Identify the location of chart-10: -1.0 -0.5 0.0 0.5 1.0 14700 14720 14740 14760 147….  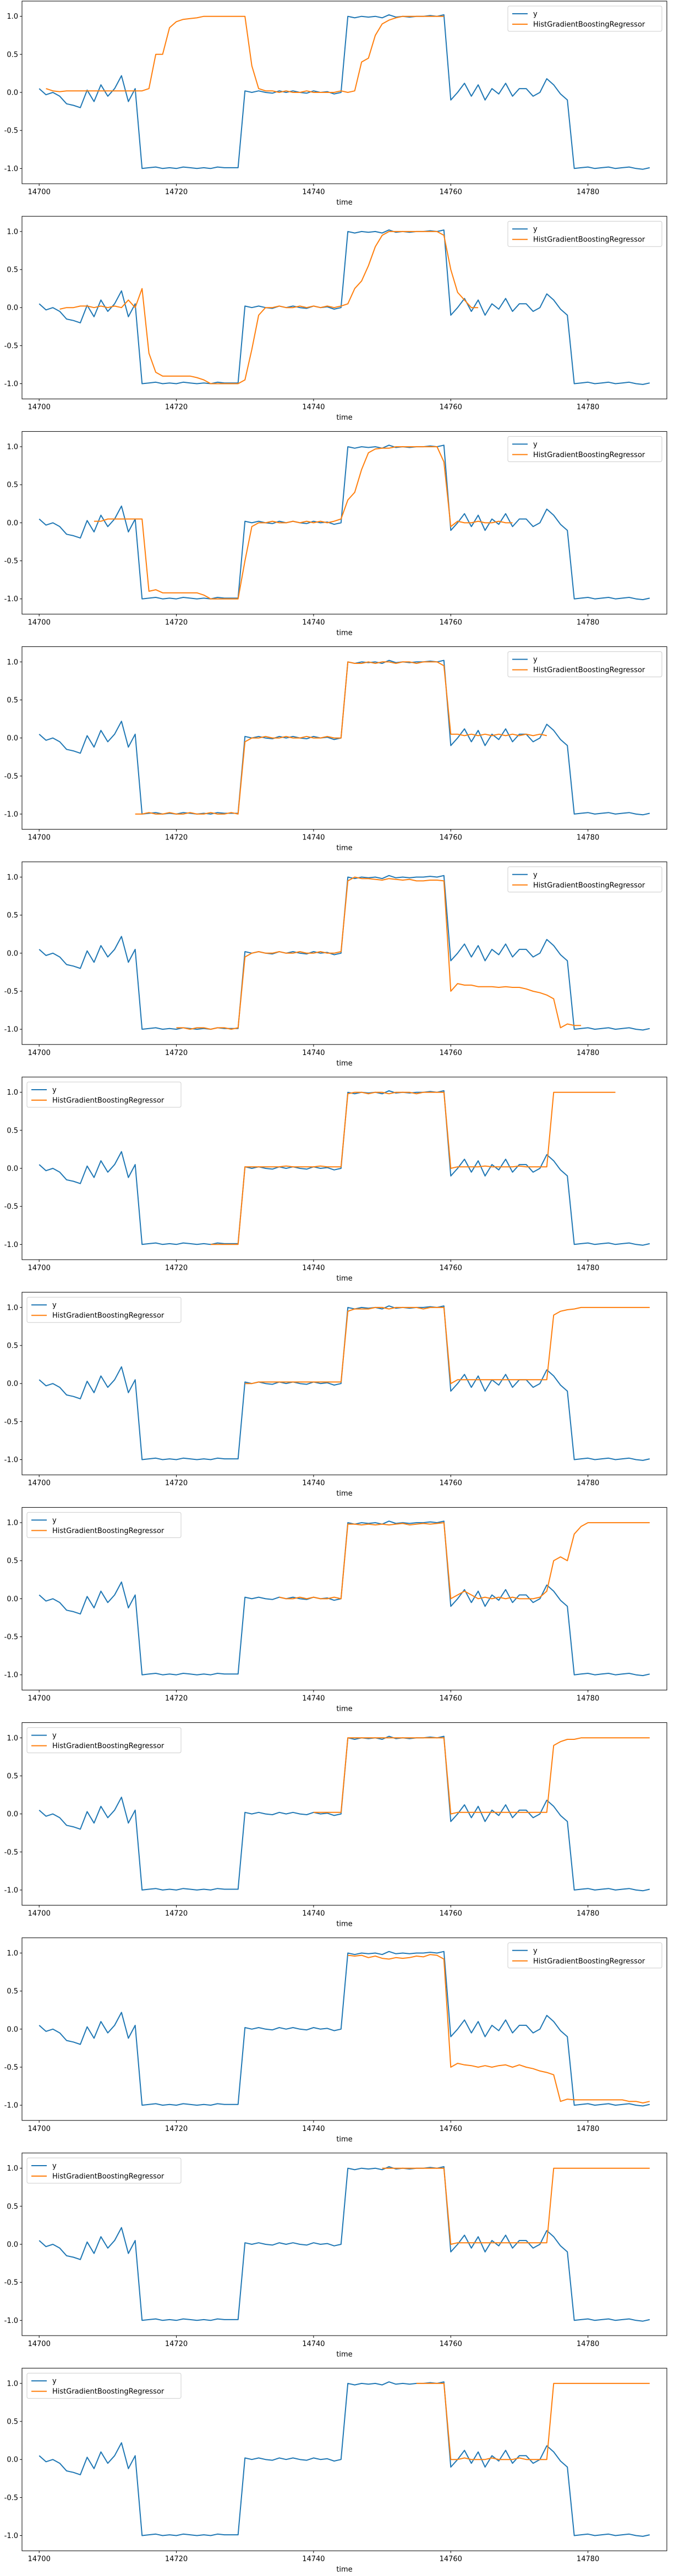
(335, 2040).